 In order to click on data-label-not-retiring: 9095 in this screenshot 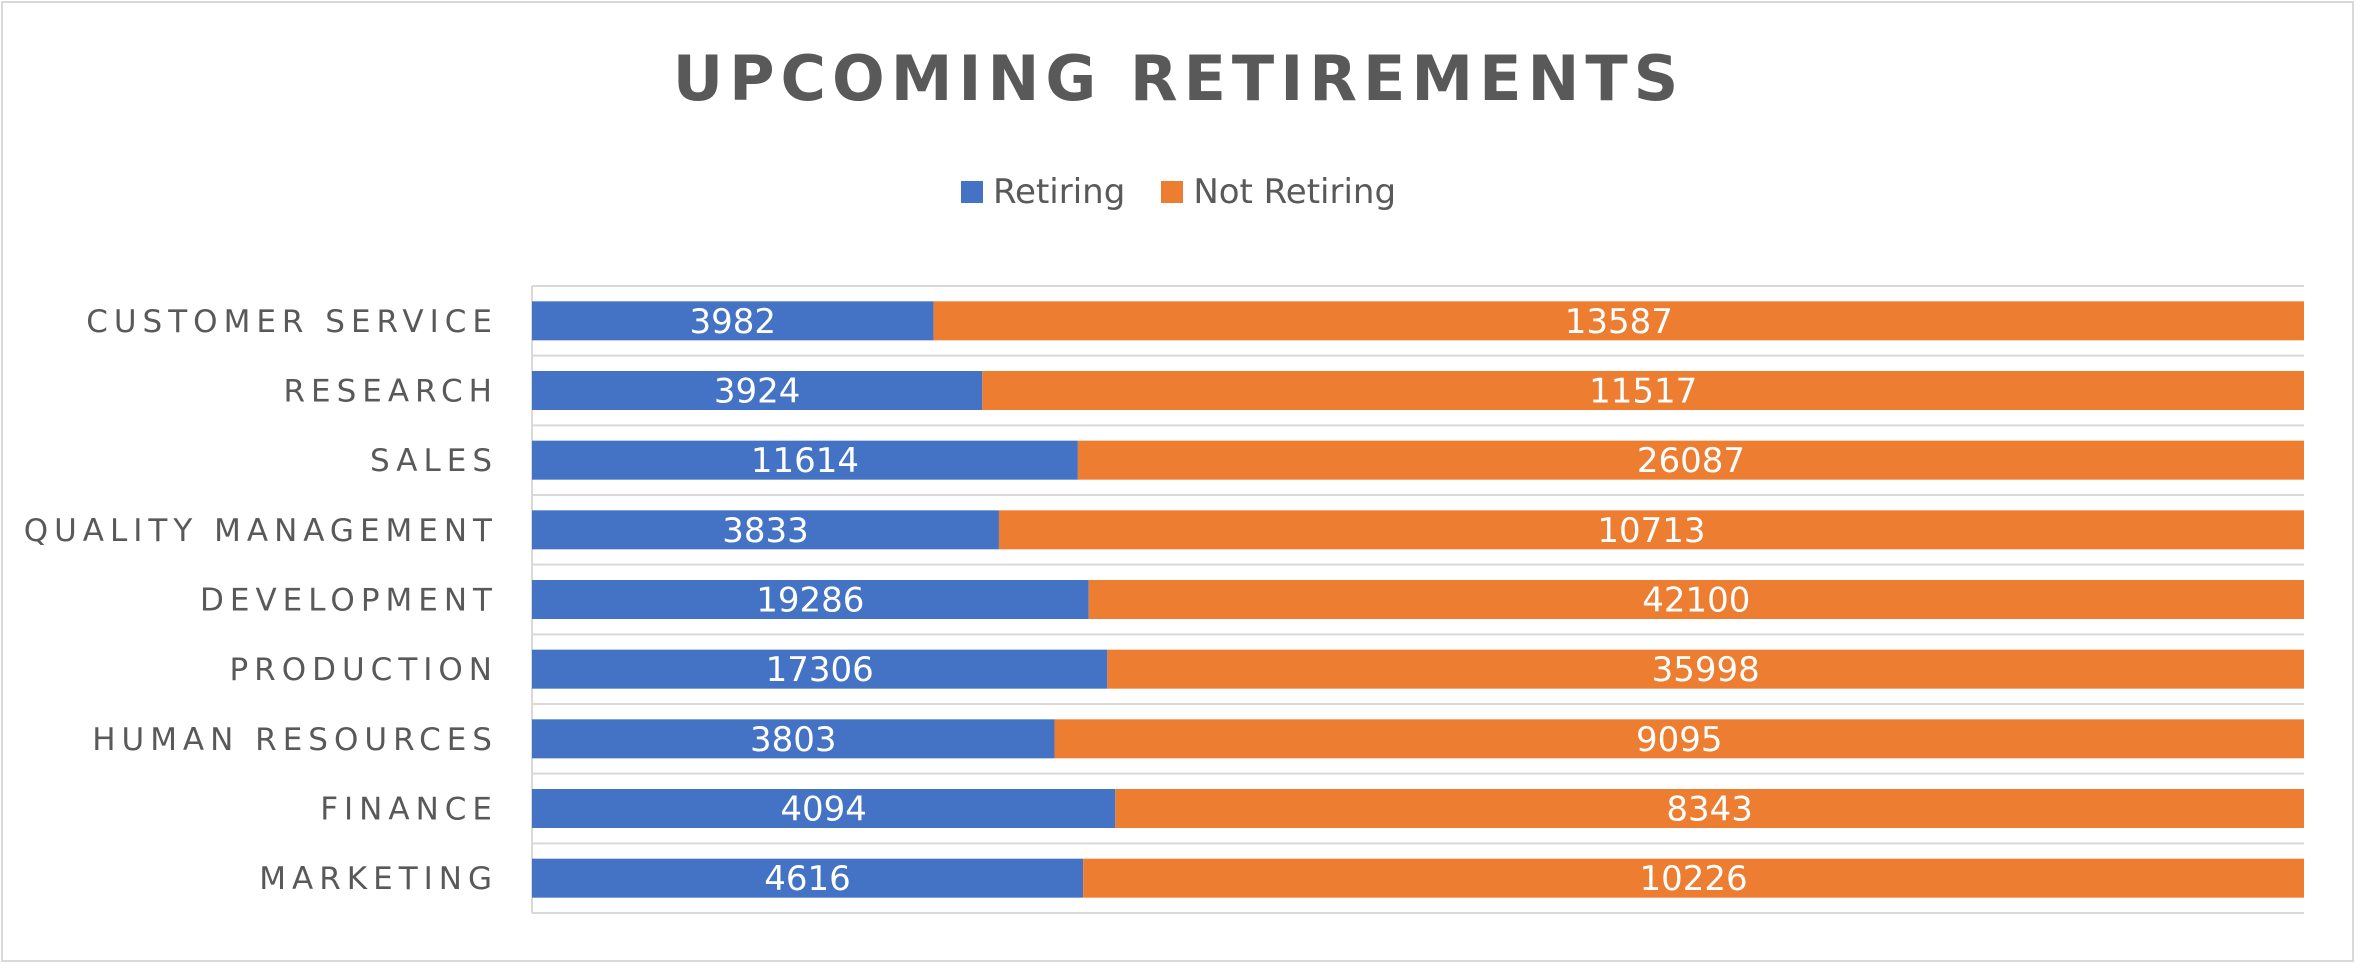, I will do `click(1679, 740)`.